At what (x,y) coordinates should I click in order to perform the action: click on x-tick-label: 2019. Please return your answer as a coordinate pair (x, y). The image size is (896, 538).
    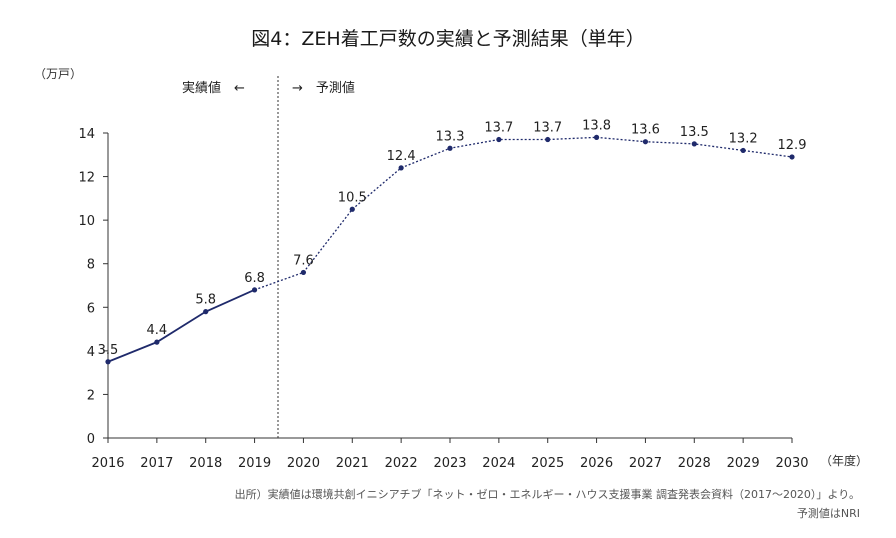
    Looking at the image, I should click on (254, 463).